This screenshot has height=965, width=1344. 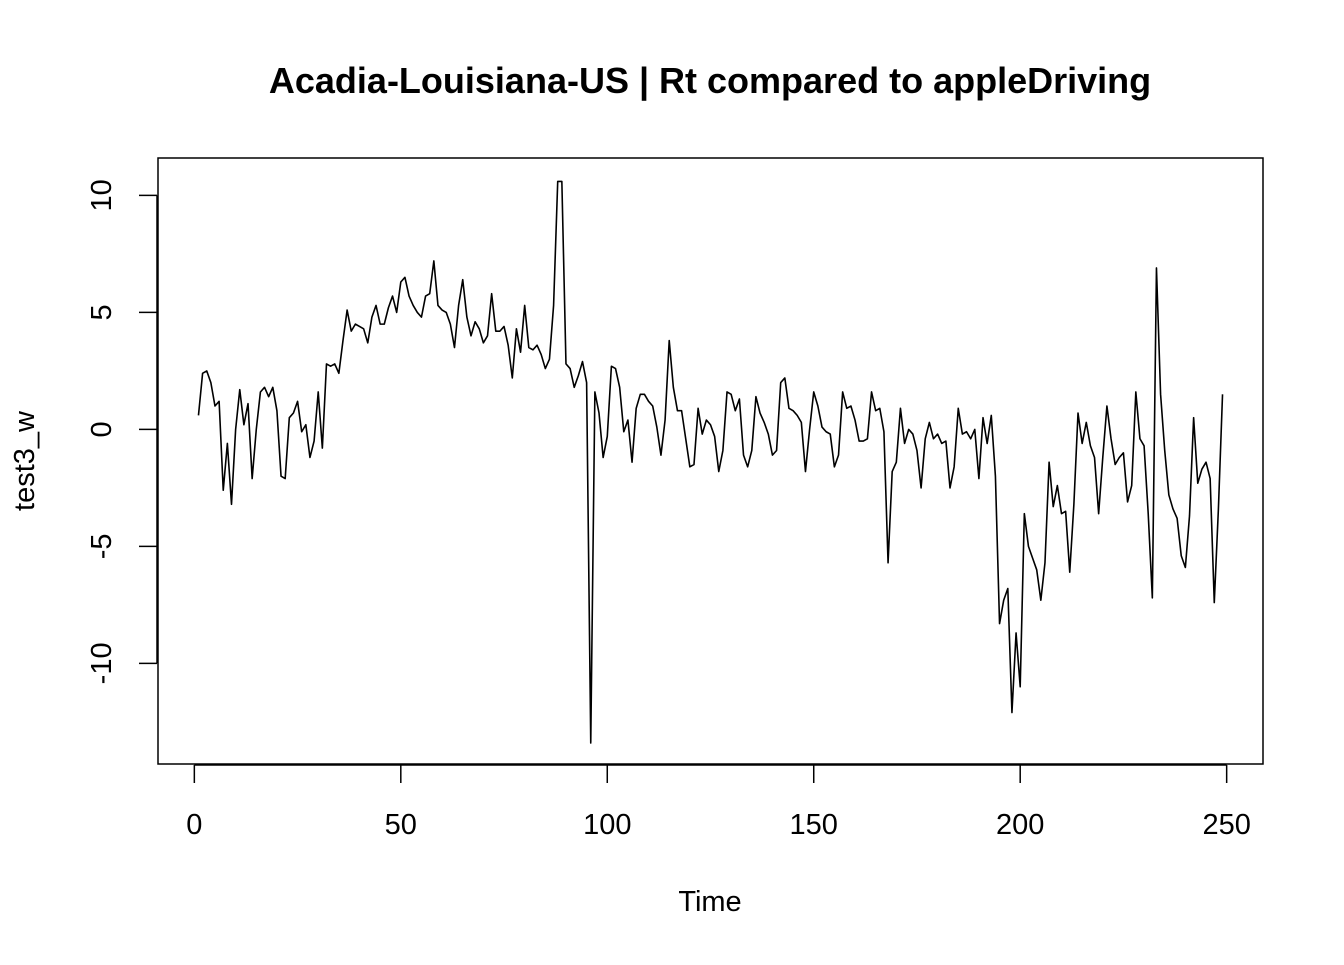 I want to click on x-tick-label: 150, so click(x=814, y=825).